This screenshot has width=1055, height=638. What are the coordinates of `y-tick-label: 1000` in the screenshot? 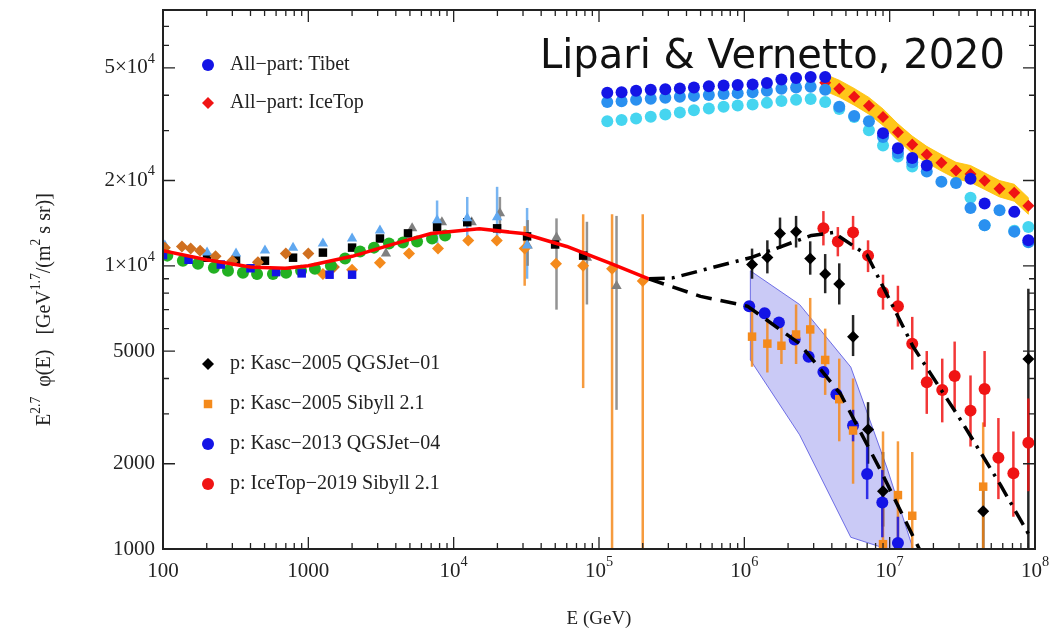 It's located at (134, 547).